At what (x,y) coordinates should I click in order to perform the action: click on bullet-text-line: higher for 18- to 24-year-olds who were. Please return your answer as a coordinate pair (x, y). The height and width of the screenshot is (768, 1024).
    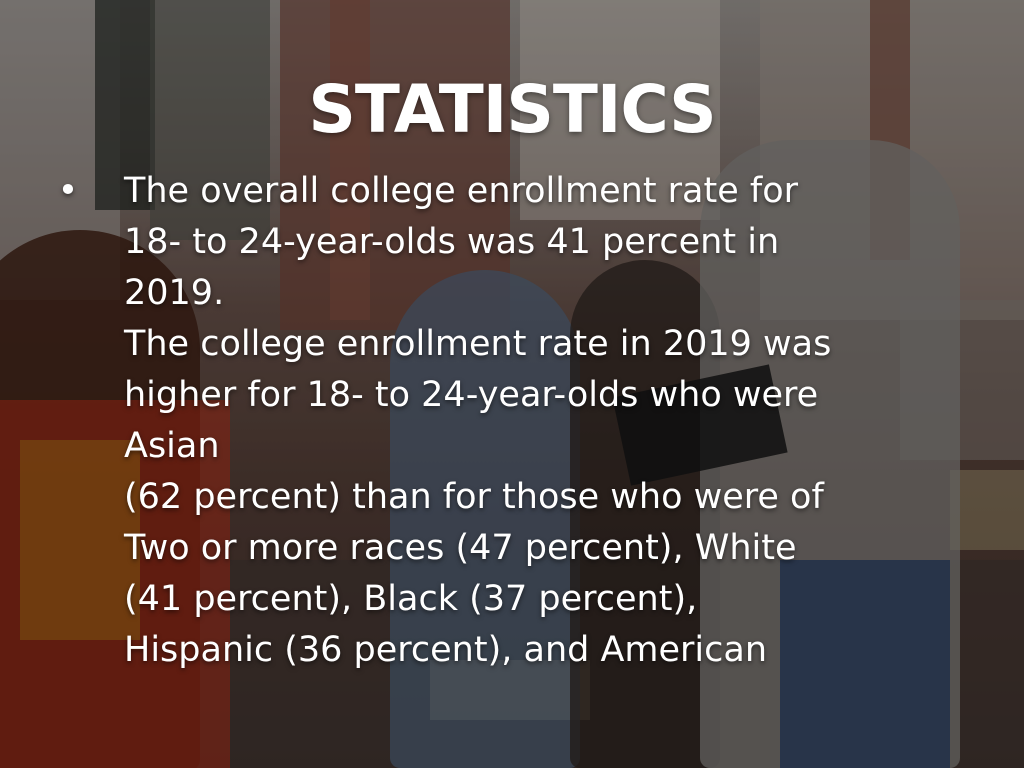
    Looking at the image, I should click on (471, 395).